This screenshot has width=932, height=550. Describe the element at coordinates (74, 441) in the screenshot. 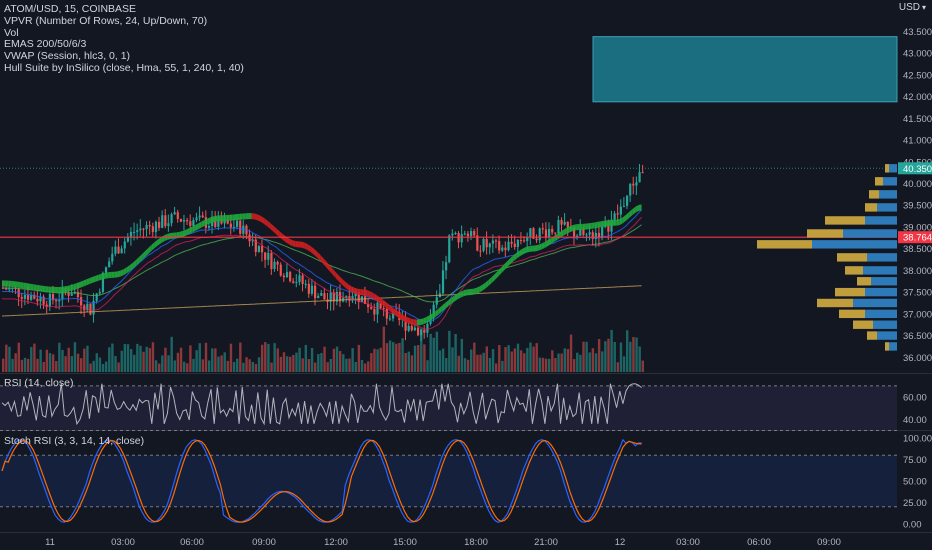

I see `stoch-rsi-pane-label: Stoch RSI (3, 3, 14, 14, close)` at that location.